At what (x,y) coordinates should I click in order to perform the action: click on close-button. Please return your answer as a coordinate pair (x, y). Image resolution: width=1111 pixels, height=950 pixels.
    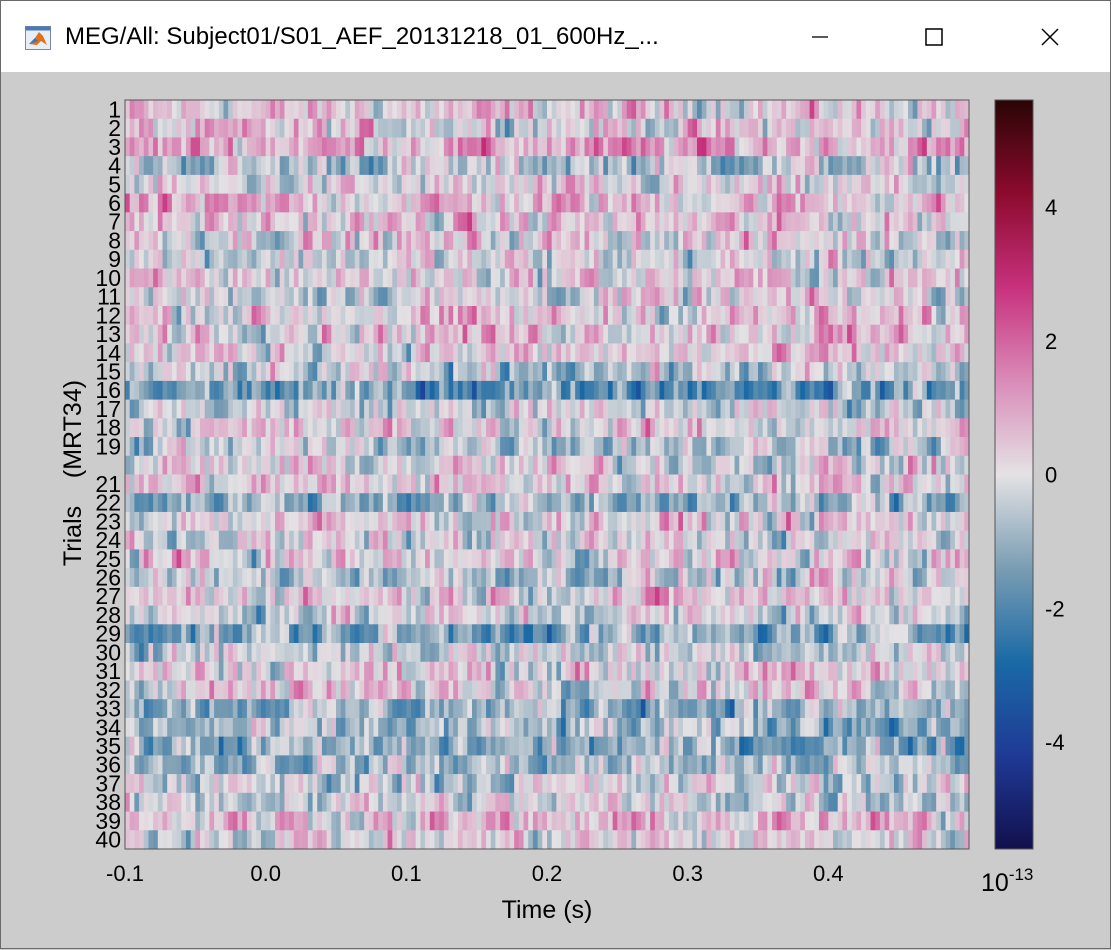
    Looking at the image, I should click on (1050, 37).